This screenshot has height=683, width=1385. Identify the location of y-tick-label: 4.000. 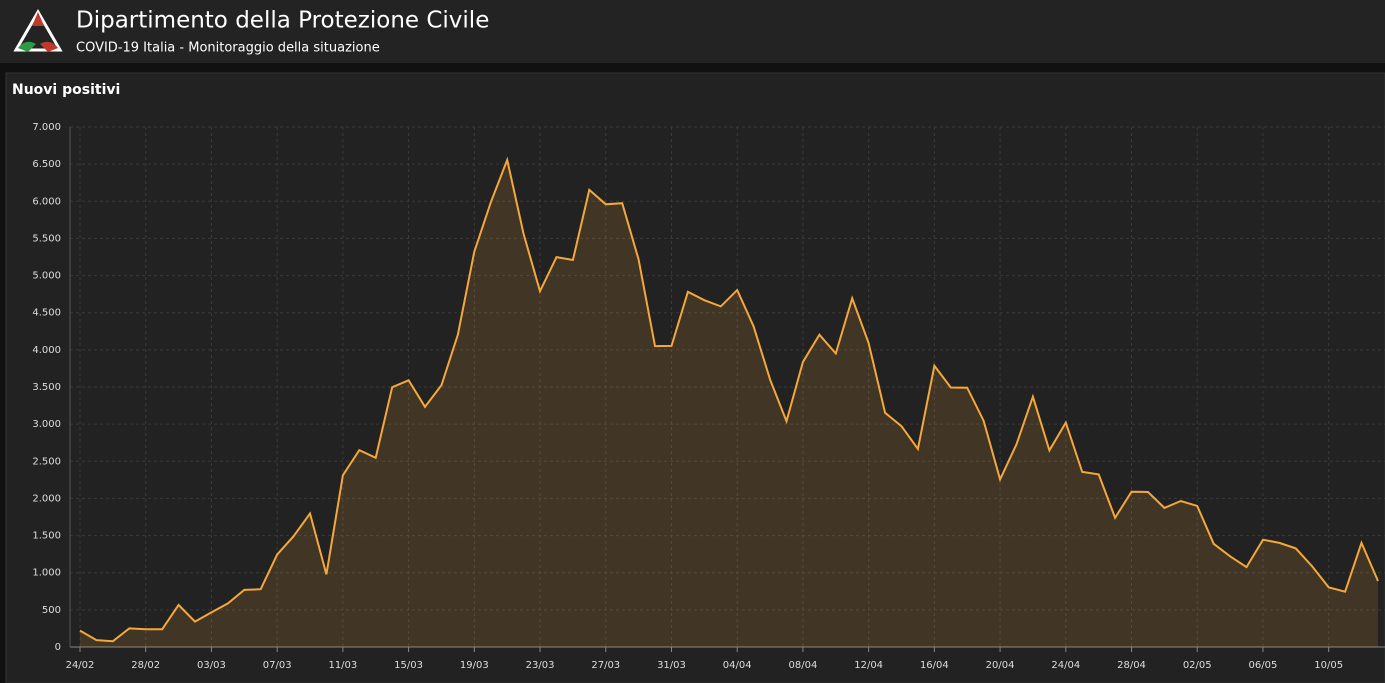
(46, 350).